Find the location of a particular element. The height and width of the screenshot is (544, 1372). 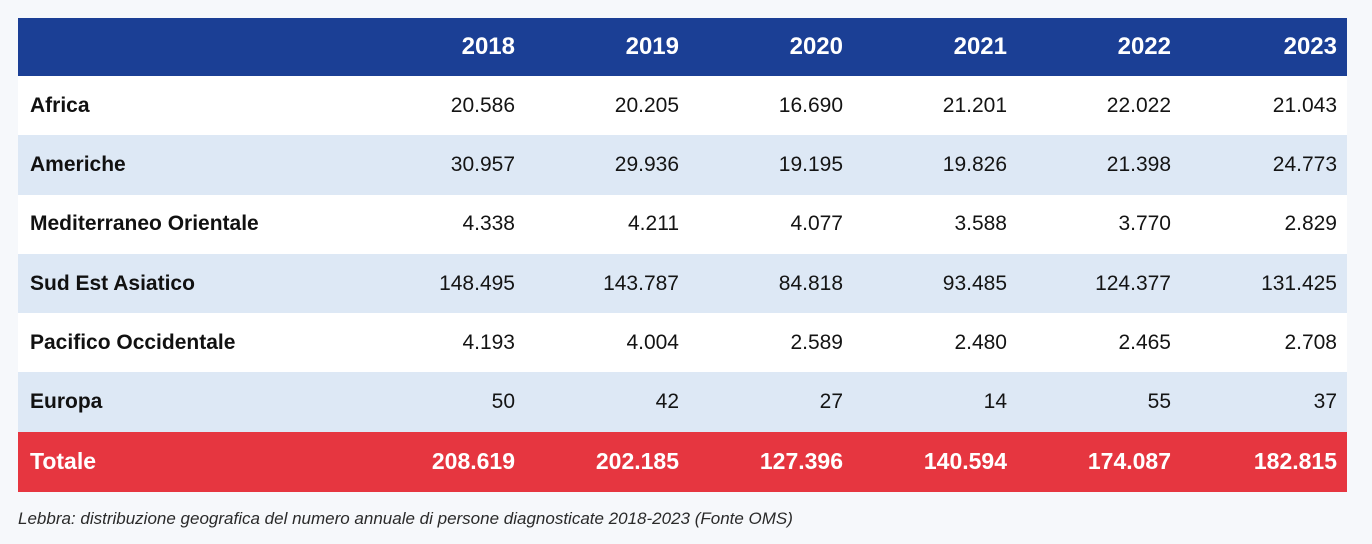

cell-value: 14 is located at coordinates (995, 402).